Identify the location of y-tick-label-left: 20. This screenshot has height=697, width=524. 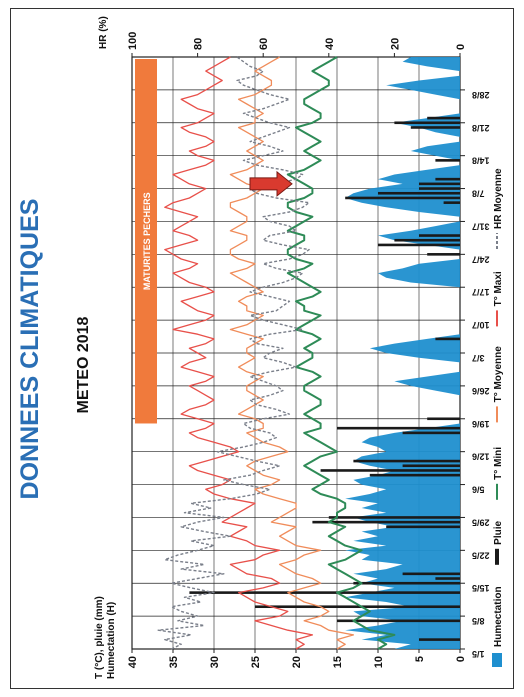
(297, 662).